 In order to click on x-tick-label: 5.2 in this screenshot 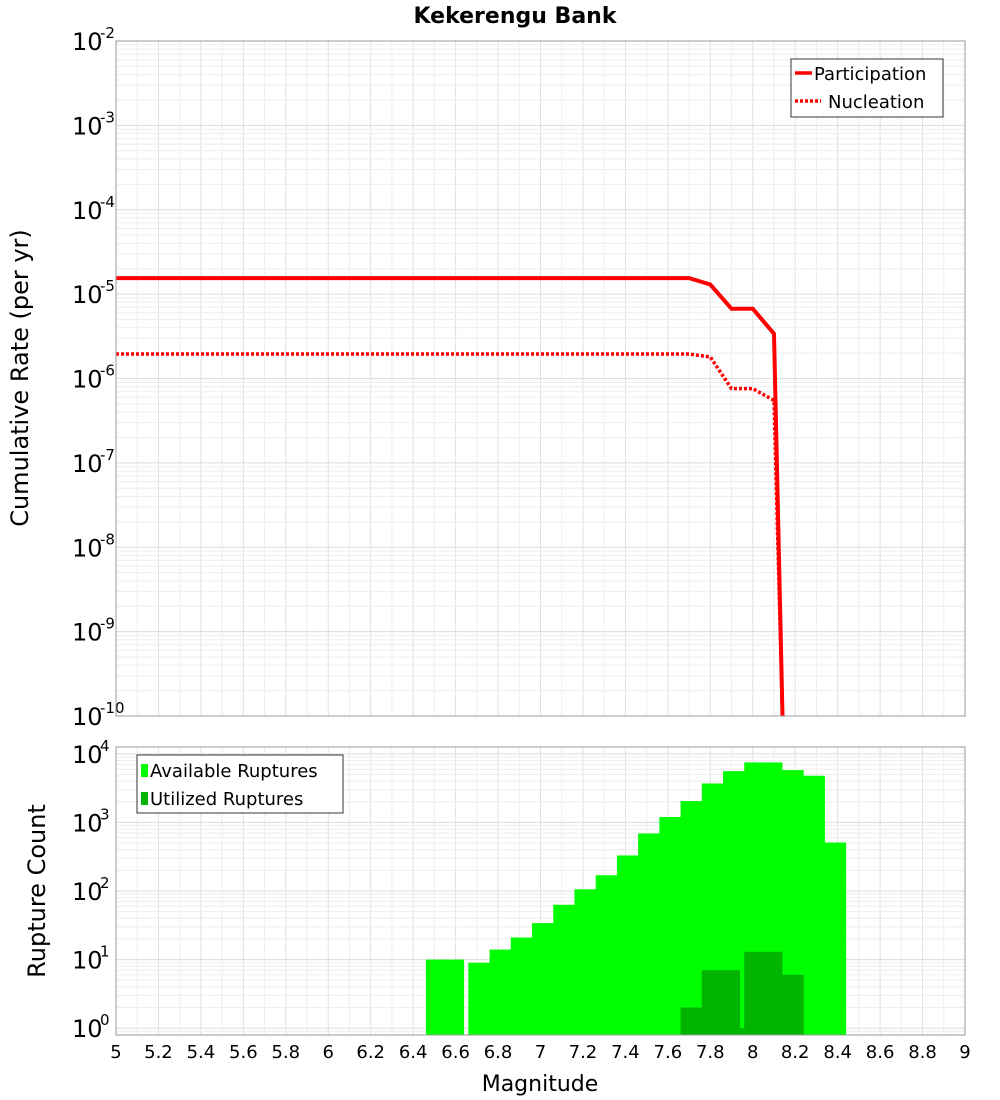, I will do `click(158, 1052)`.